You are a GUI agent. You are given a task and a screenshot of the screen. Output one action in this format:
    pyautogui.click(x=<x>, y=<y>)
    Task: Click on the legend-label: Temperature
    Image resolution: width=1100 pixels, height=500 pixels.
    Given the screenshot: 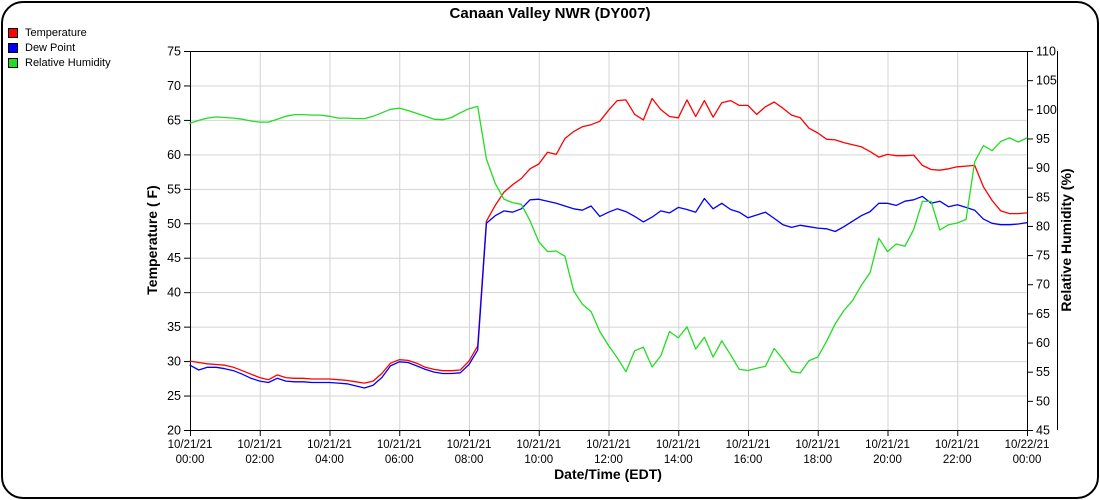 What is the action you would take?
    pyautogui.click(x=56, y=33)
    